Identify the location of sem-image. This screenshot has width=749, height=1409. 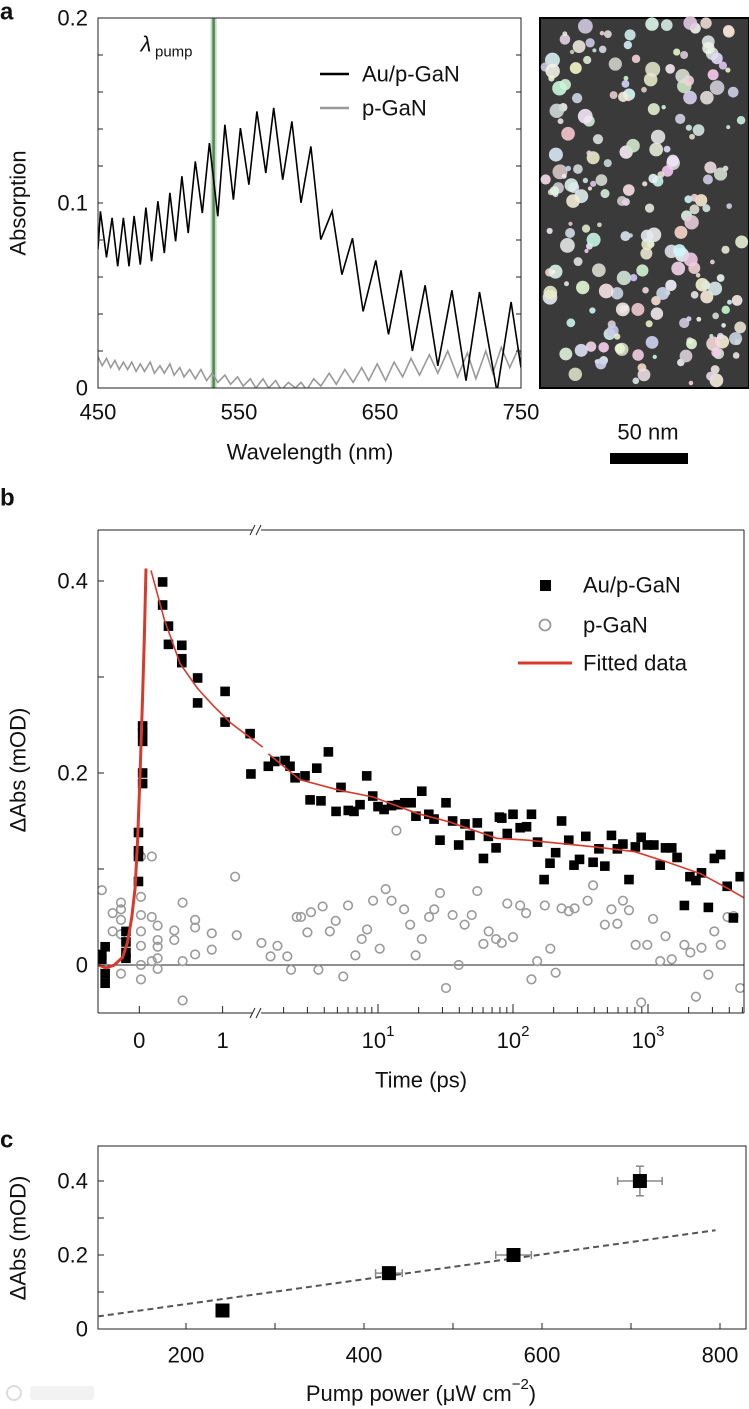
(644, 202).